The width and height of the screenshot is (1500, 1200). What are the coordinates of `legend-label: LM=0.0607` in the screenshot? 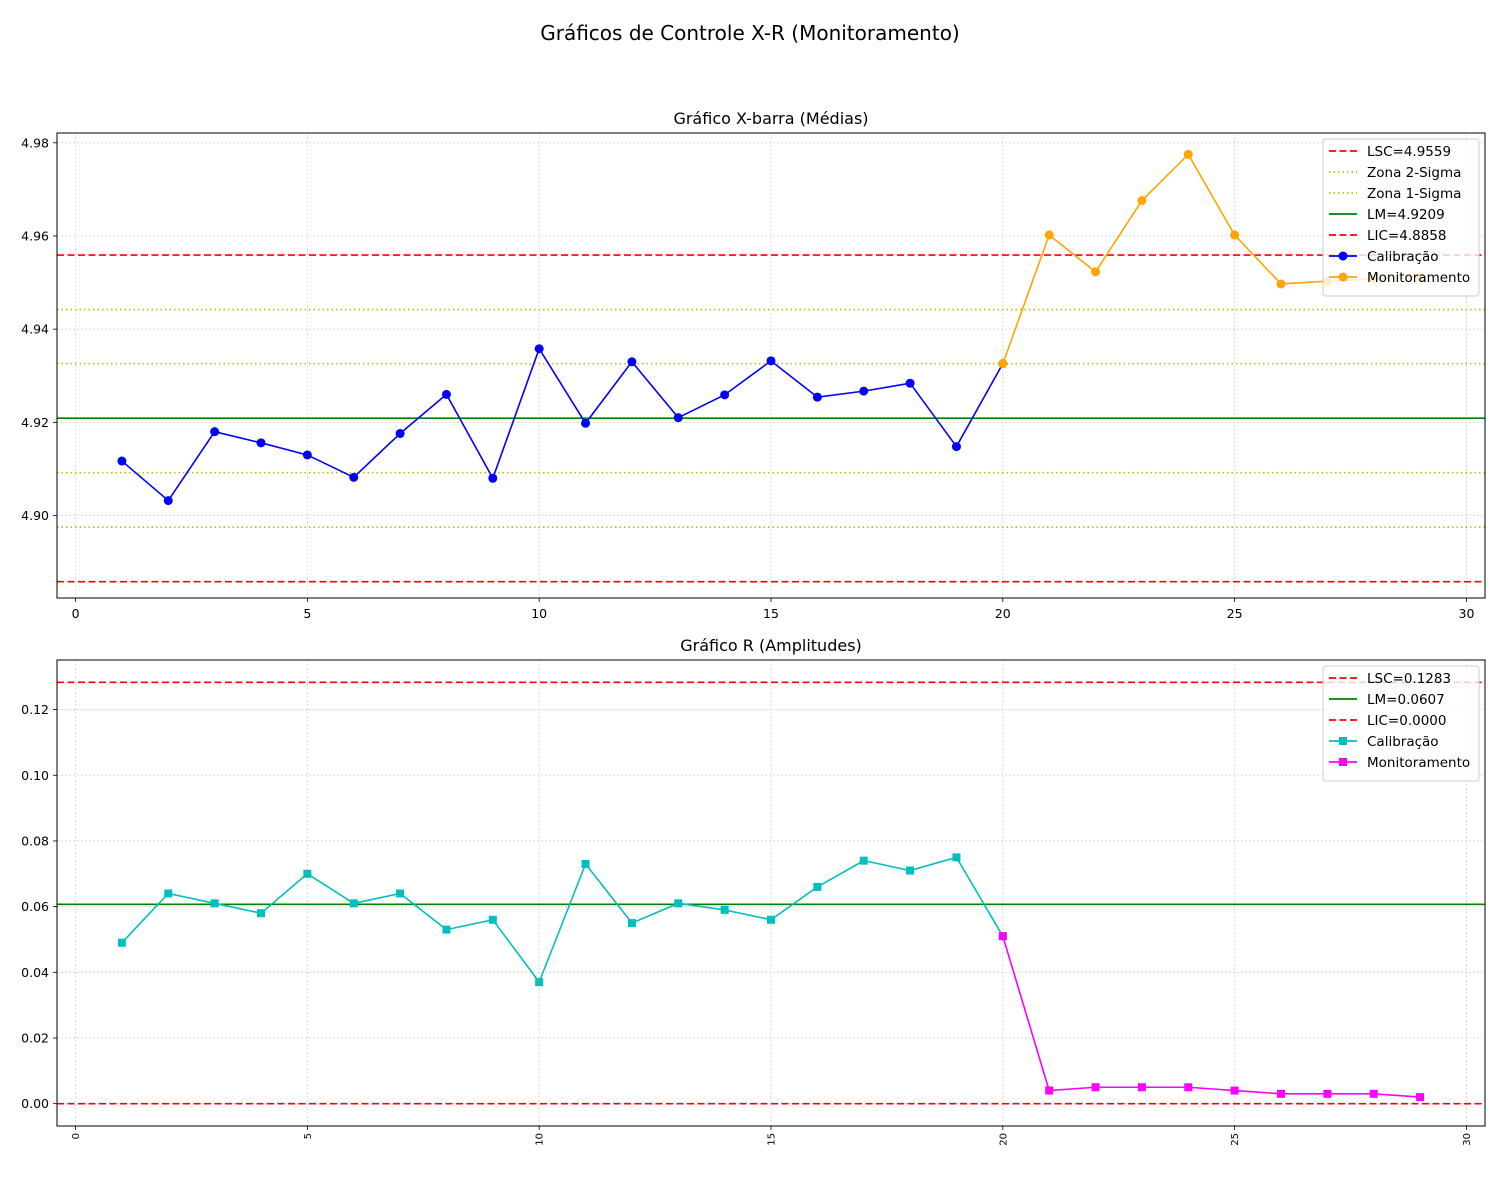 It's located at (1406, 700).